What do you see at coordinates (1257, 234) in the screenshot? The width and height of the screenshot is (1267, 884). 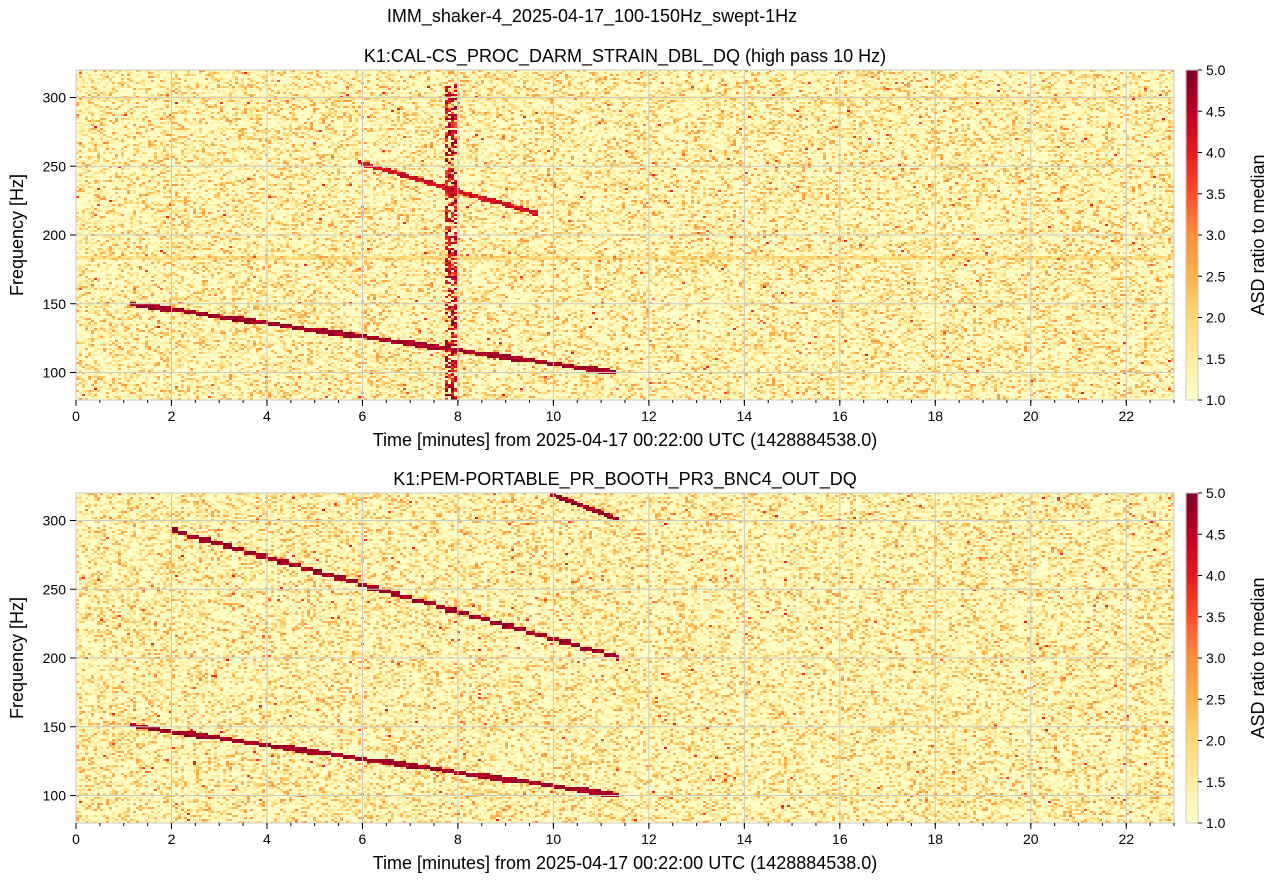 I see `panel-1-colorbar-label: ASD ratio to median` at bounding box center [1257, 234].